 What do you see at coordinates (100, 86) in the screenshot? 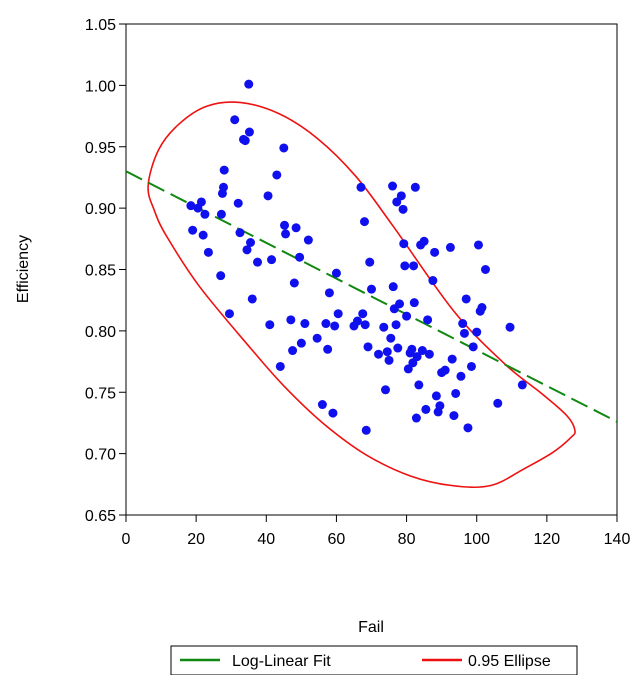
I see `y-tick-label: 1.00` at bounding box center [100, 86].